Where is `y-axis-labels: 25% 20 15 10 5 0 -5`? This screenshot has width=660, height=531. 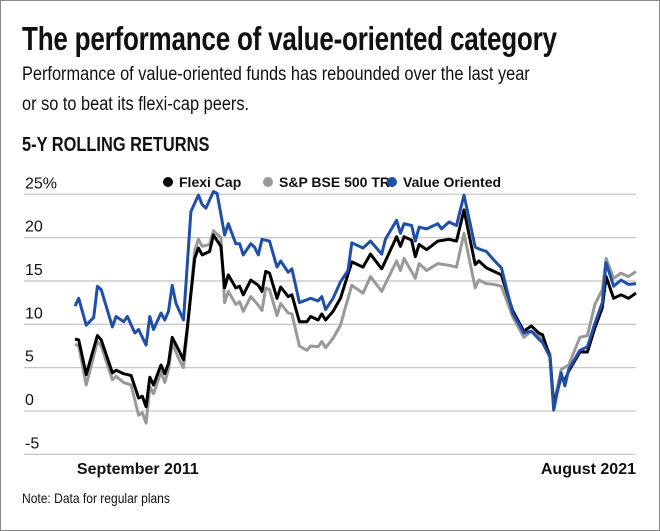 y-axis-labels: 25% 20 15 10 5 0 -5 is located at coordinates (41, 313).